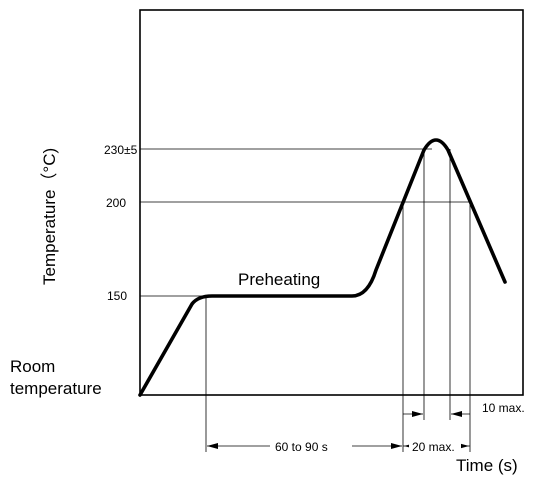 The image size is (545, 479). I want to click on preheating-label: Preheating, so click(279, 279).